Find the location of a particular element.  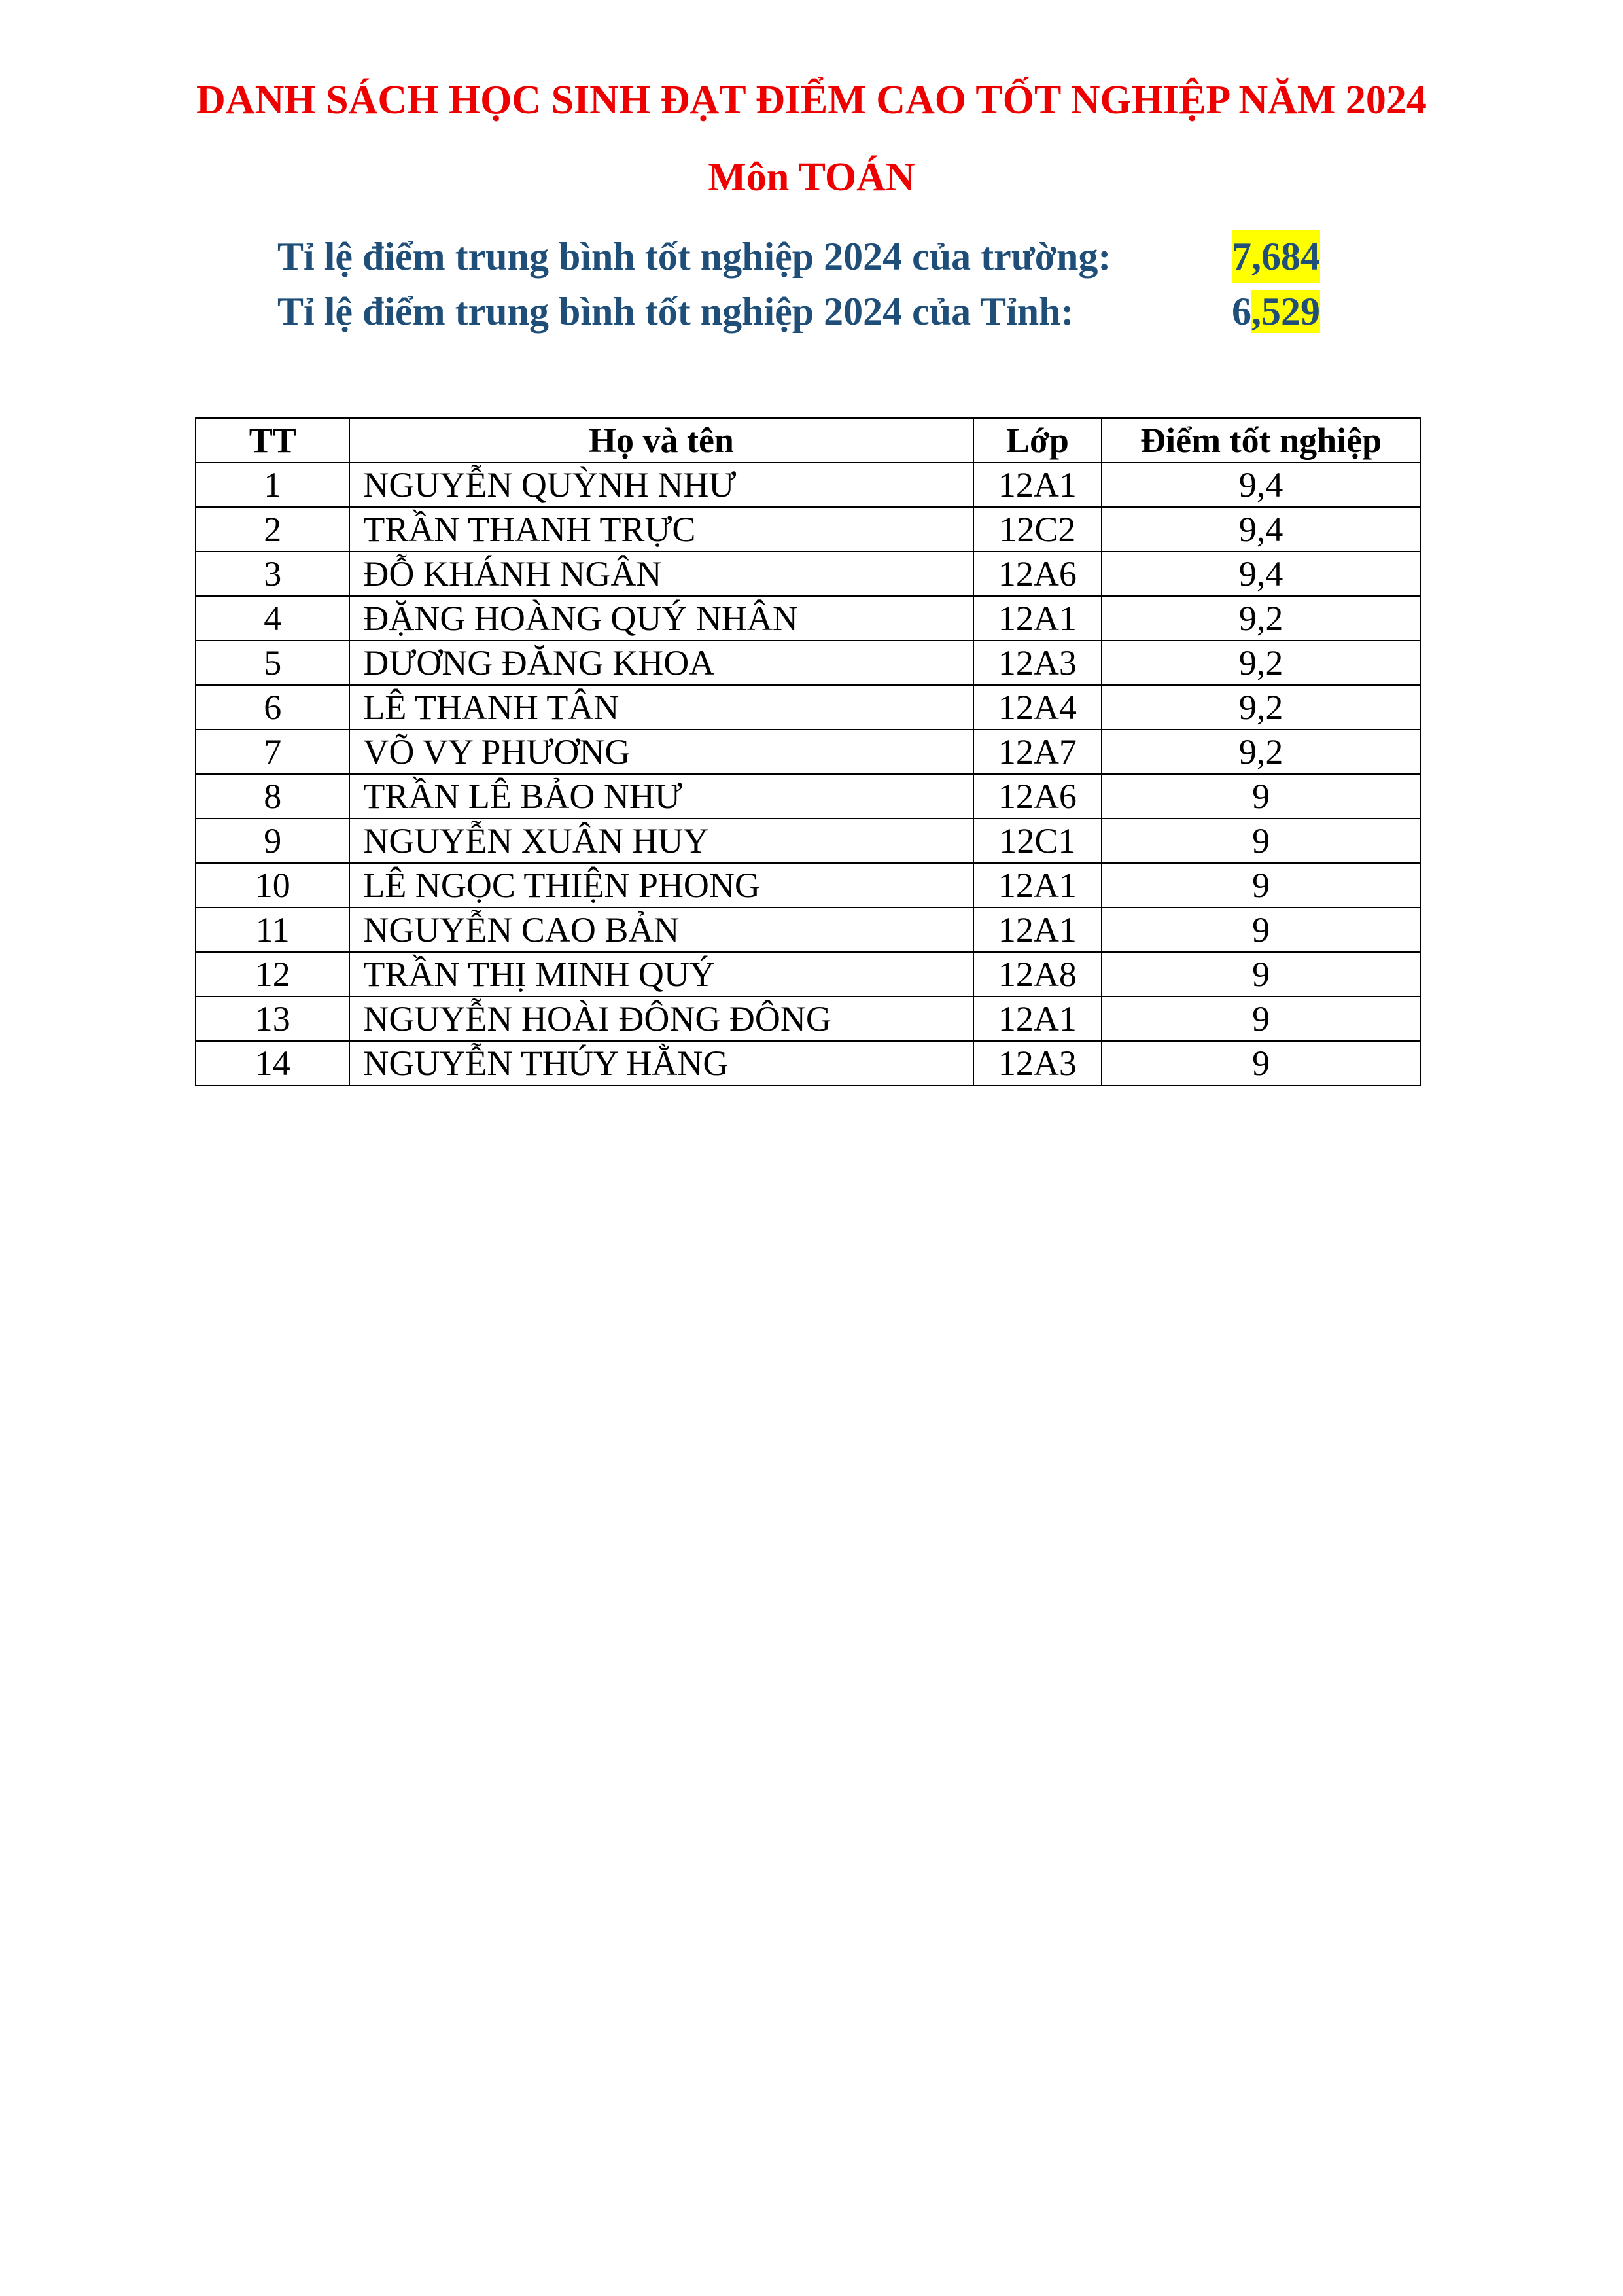

header-score: Điểm tốt nghiệp is located at coordinates (1261, 440).